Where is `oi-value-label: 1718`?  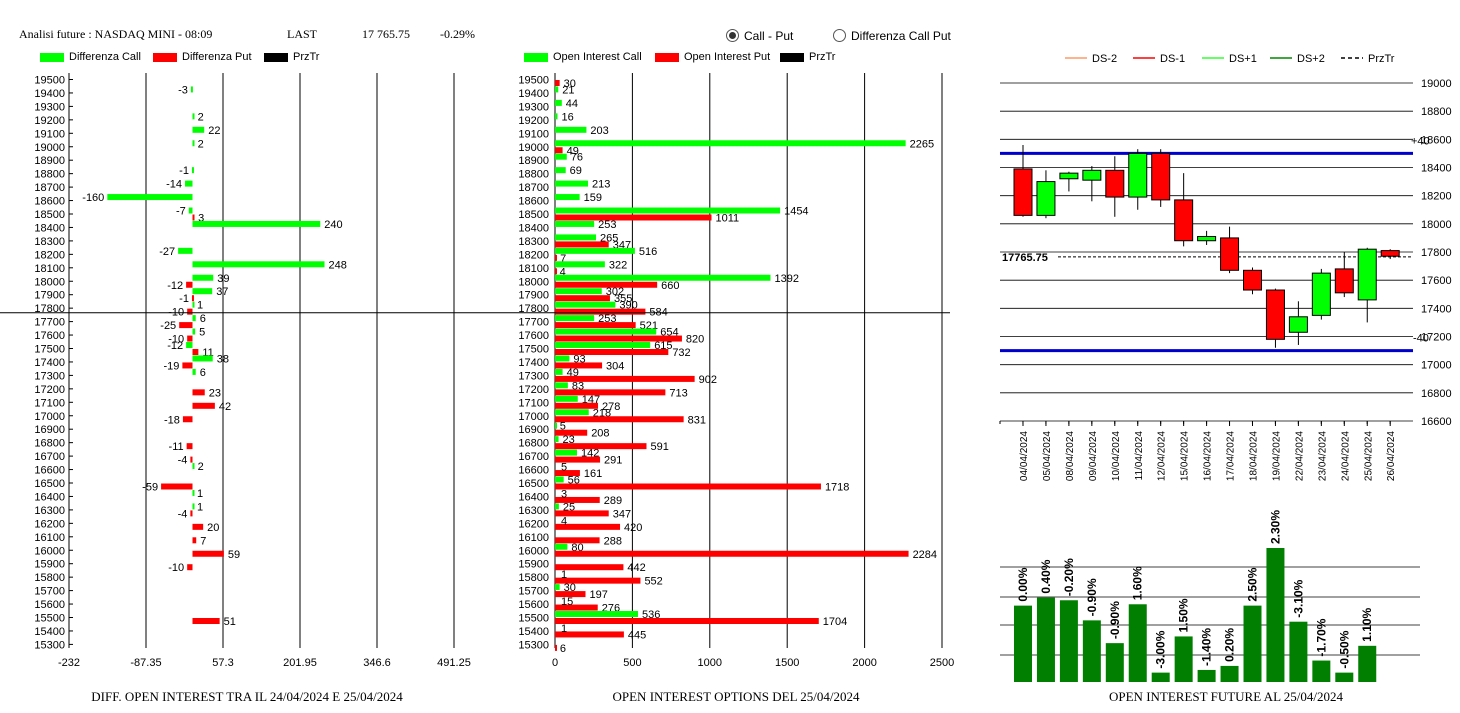
oi-value-label: 1718 is located at coordinates (837, 488).